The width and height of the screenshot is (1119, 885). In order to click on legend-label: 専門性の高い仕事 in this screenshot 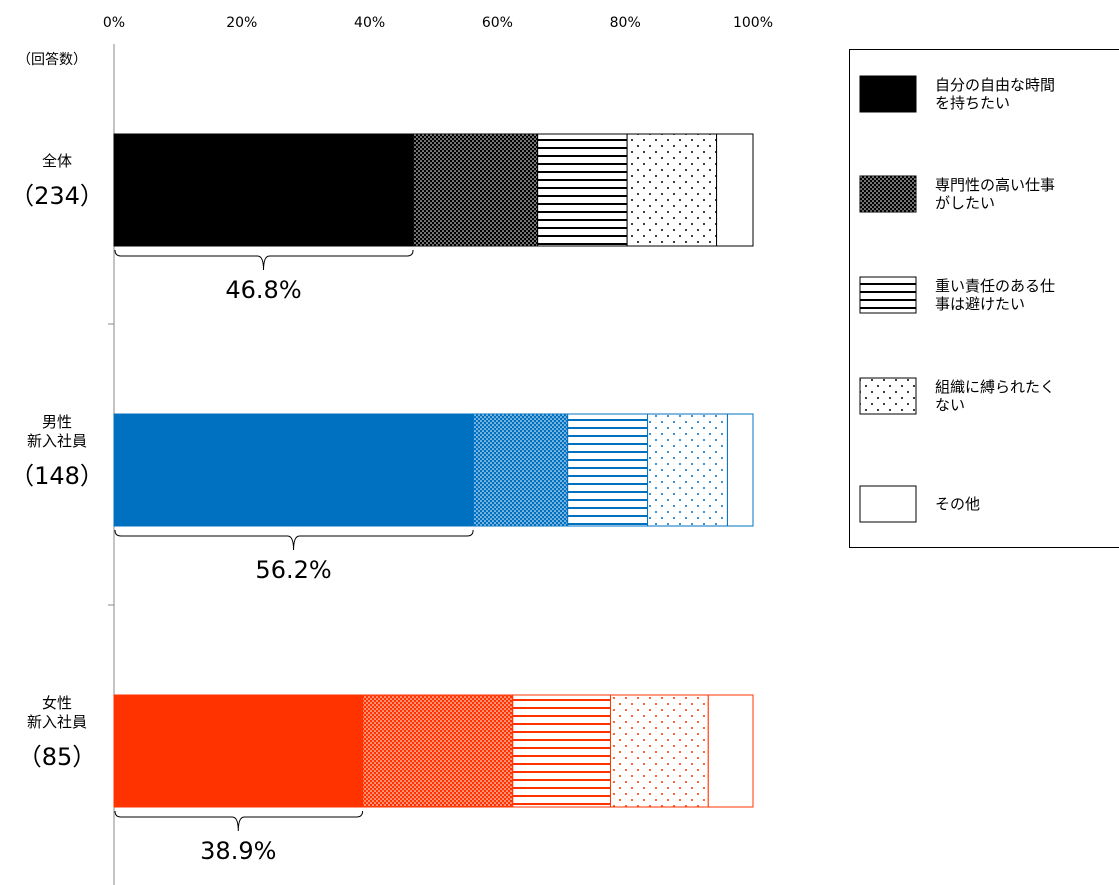, I will do `click(995, 185)`.